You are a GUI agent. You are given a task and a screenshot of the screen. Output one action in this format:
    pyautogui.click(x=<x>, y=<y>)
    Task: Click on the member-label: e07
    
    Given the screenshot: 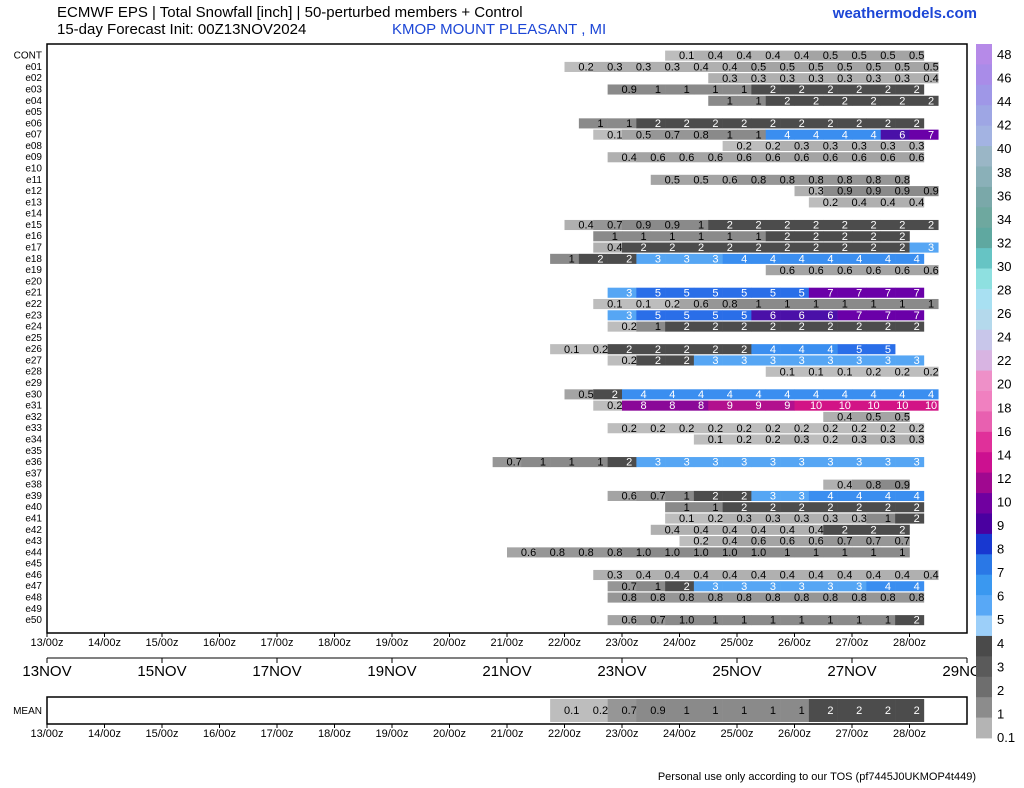 What is the action you would take?
    pyautogui.click(x=33, y=135)
    